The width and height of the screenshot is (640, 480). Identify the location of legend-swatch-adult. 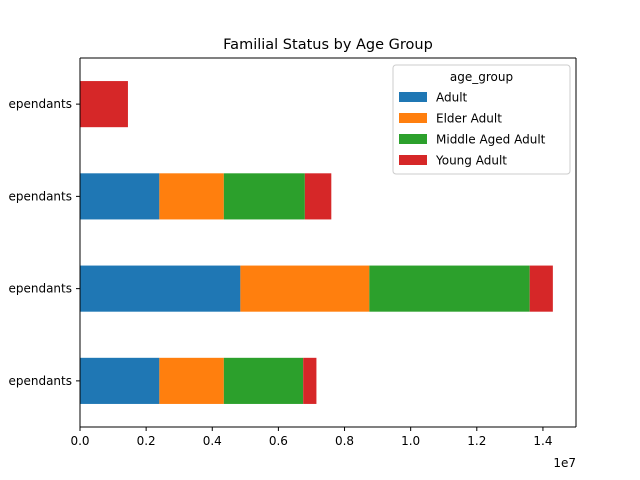
(413, 97).